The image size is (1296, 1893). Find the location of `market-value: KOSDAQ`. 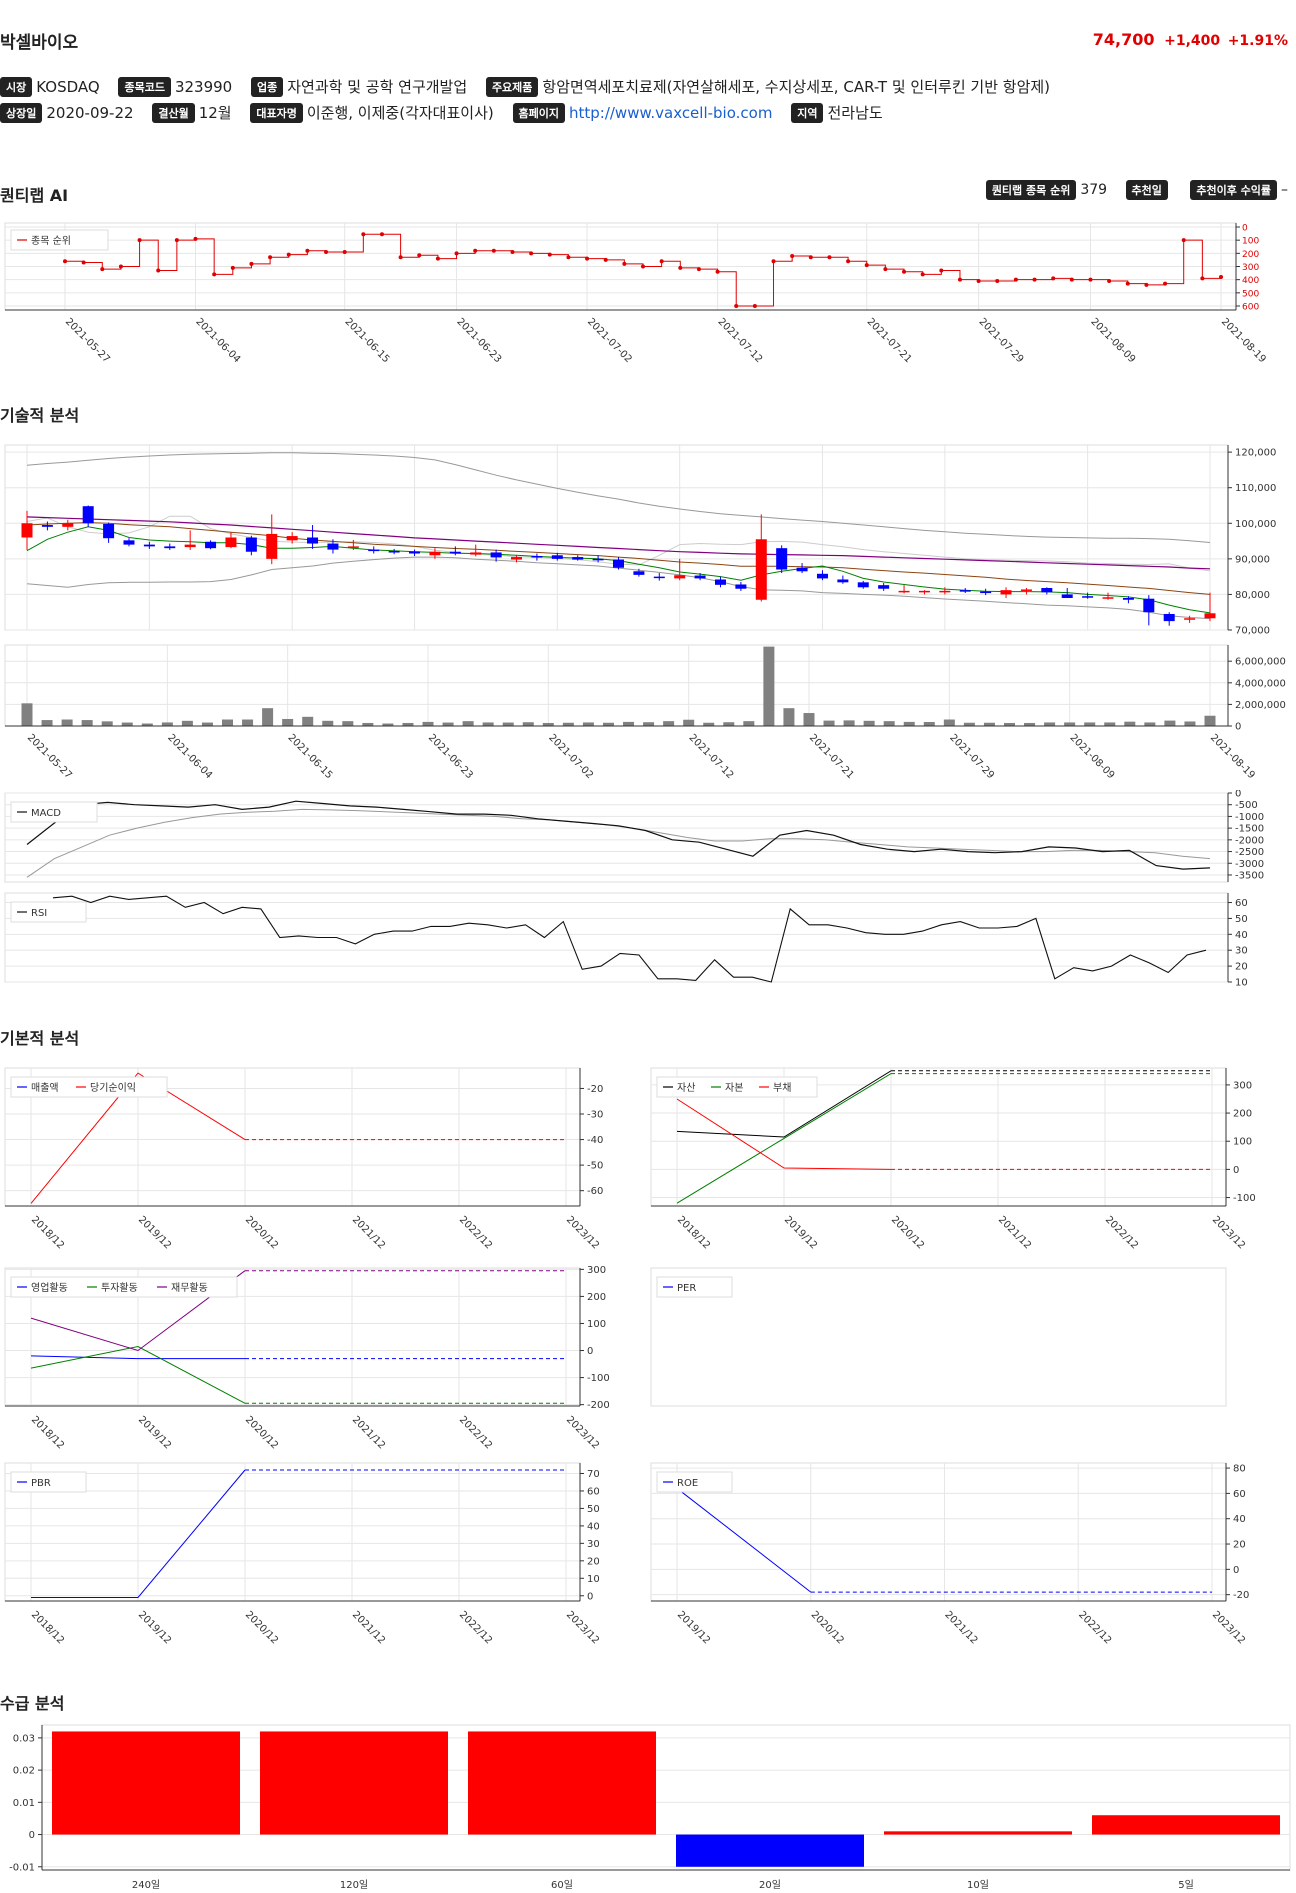

market-value: KOSDAQ is located at coordinates (68, 86).